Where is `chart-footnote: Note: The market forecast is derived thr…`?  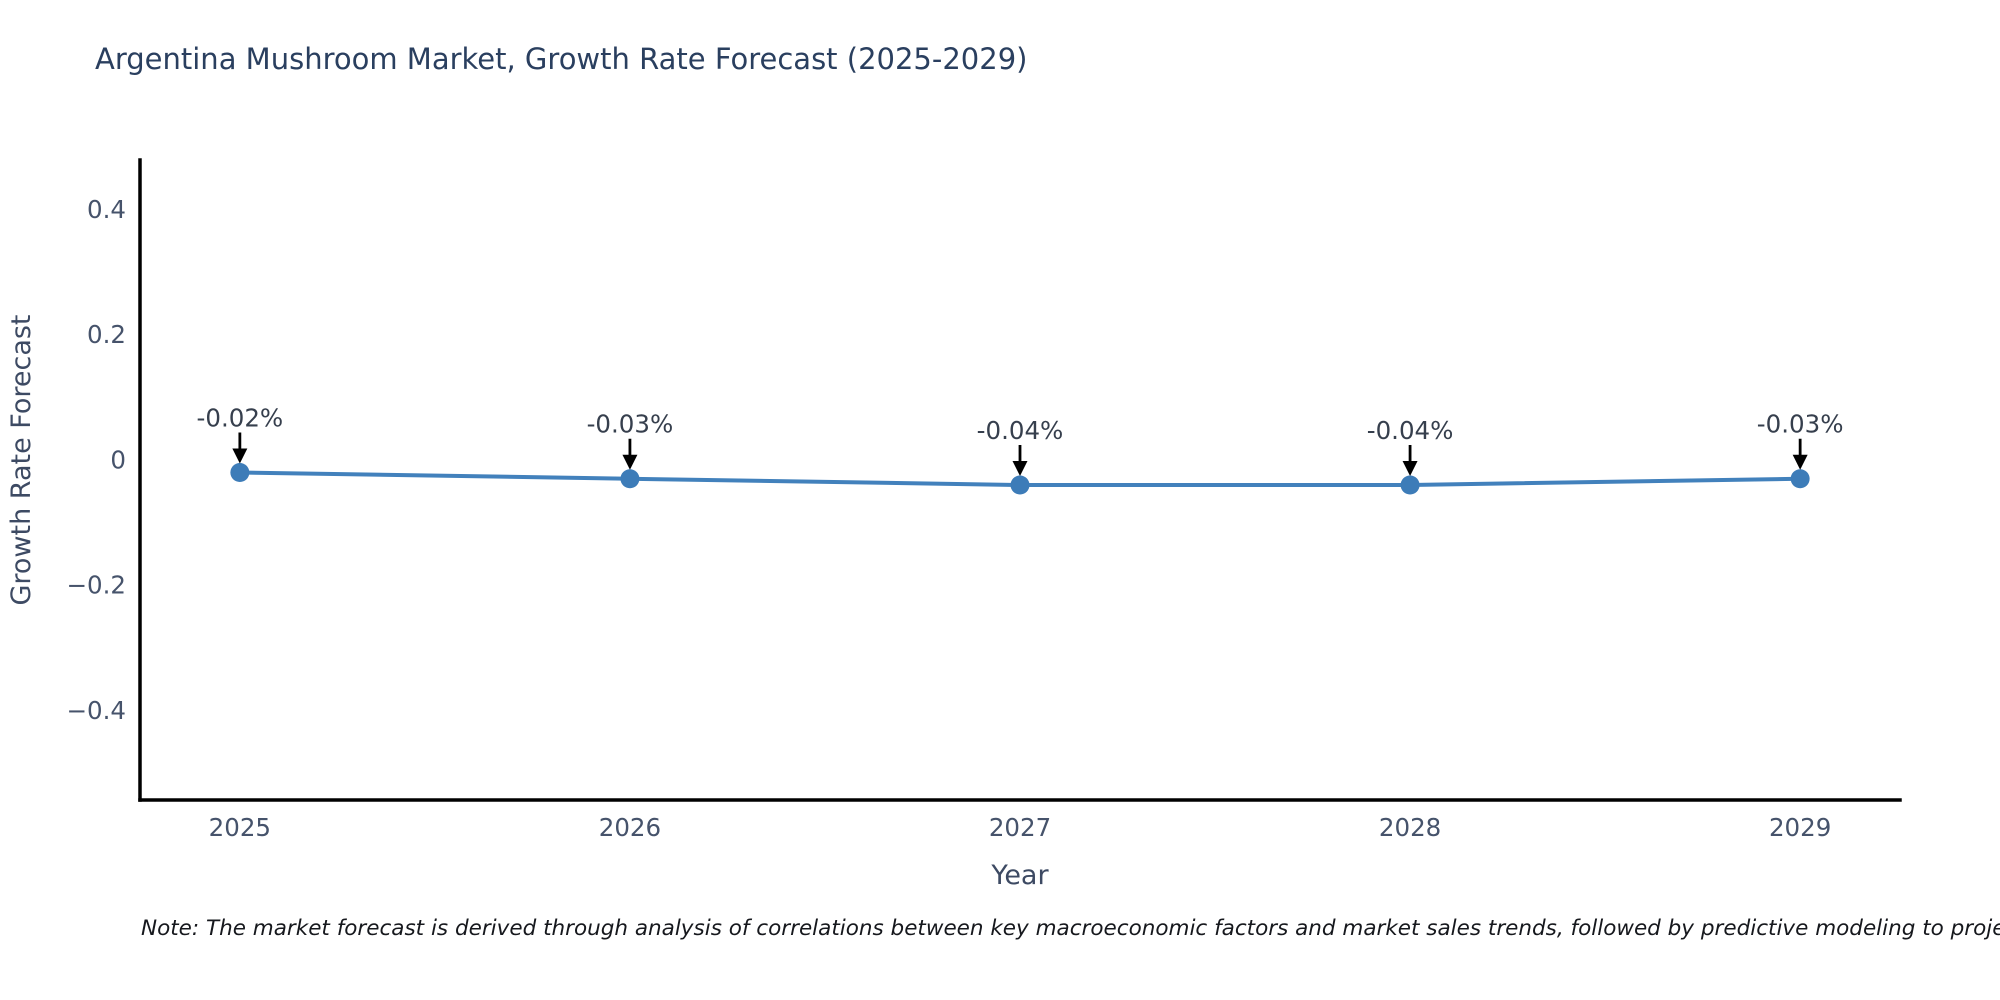 chart-footnote: Note: The market forecast is derived thr… is located at coordinates (1070, 928).